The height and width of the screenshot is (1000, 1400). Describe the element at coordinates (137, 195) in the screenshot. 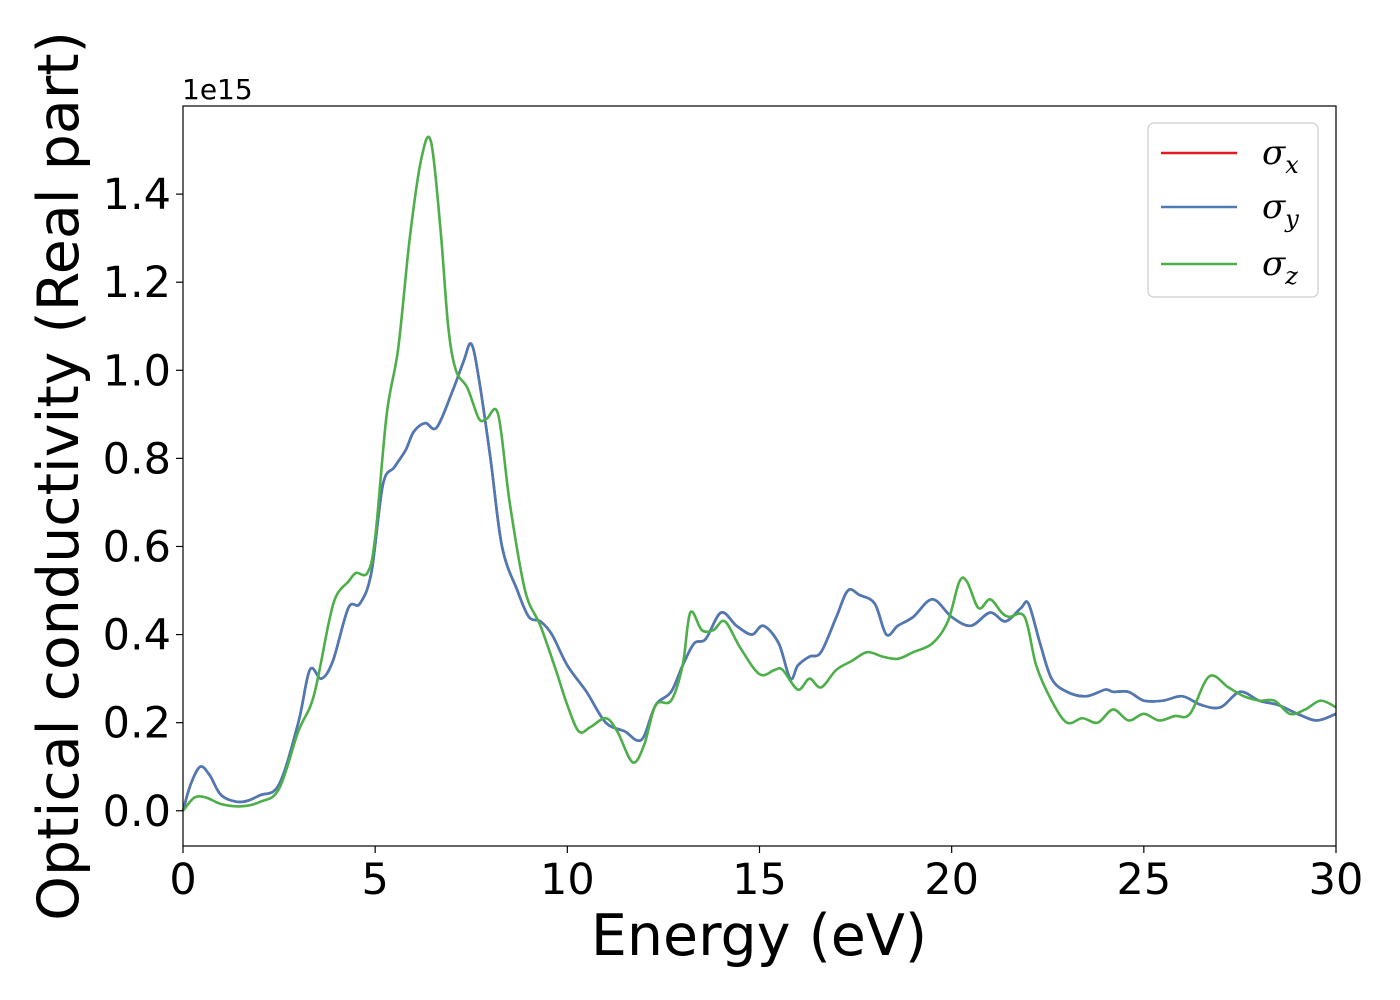

I see `y-tick-label: 1.4` at that location.